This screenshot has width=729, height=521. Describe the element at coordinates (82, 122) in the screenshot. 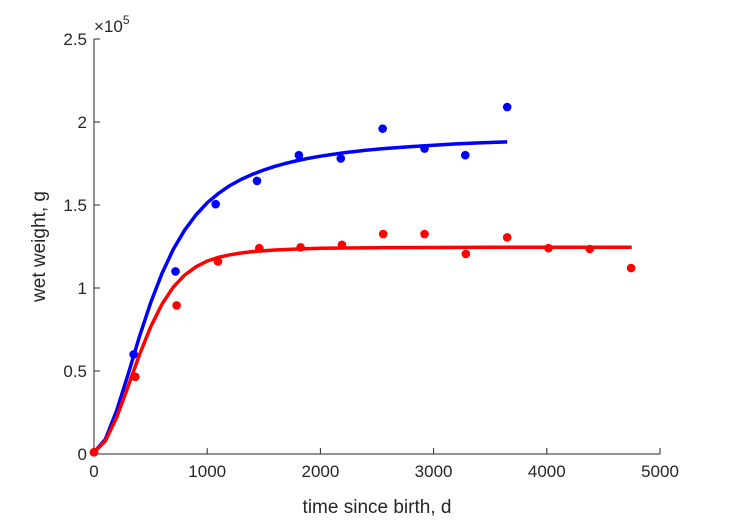

I see `y-tick-label: 2` at that location.